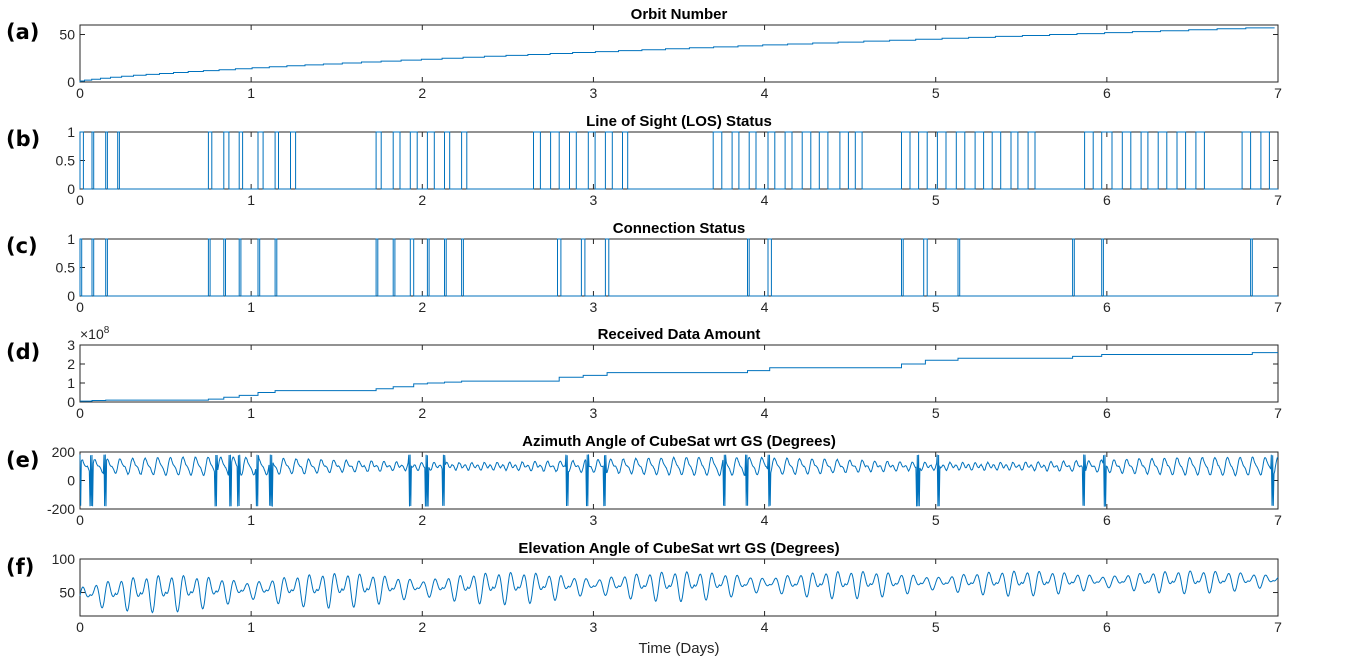 The image size is (1352, 666). I want to click on y-tick-label: 3, so click(71, 345).